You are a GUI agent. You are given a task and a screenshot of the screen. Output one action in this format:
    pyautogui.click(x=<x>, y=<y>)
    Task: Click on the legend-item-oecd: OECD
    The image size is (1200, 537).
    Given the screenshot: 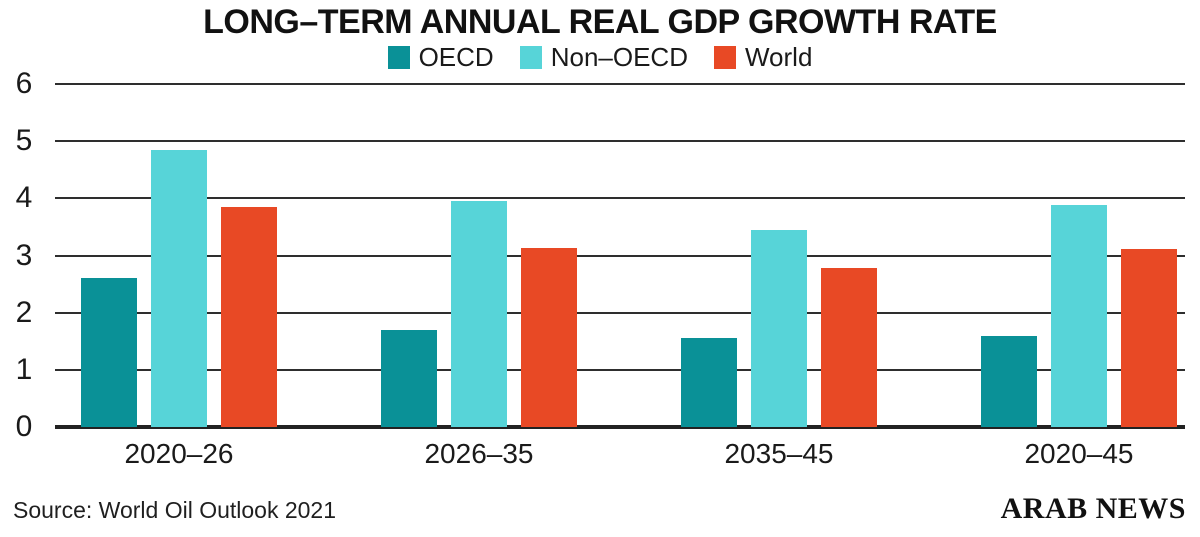 What is the action you would take?
    pyautogui.click(x=440, y=57)
    